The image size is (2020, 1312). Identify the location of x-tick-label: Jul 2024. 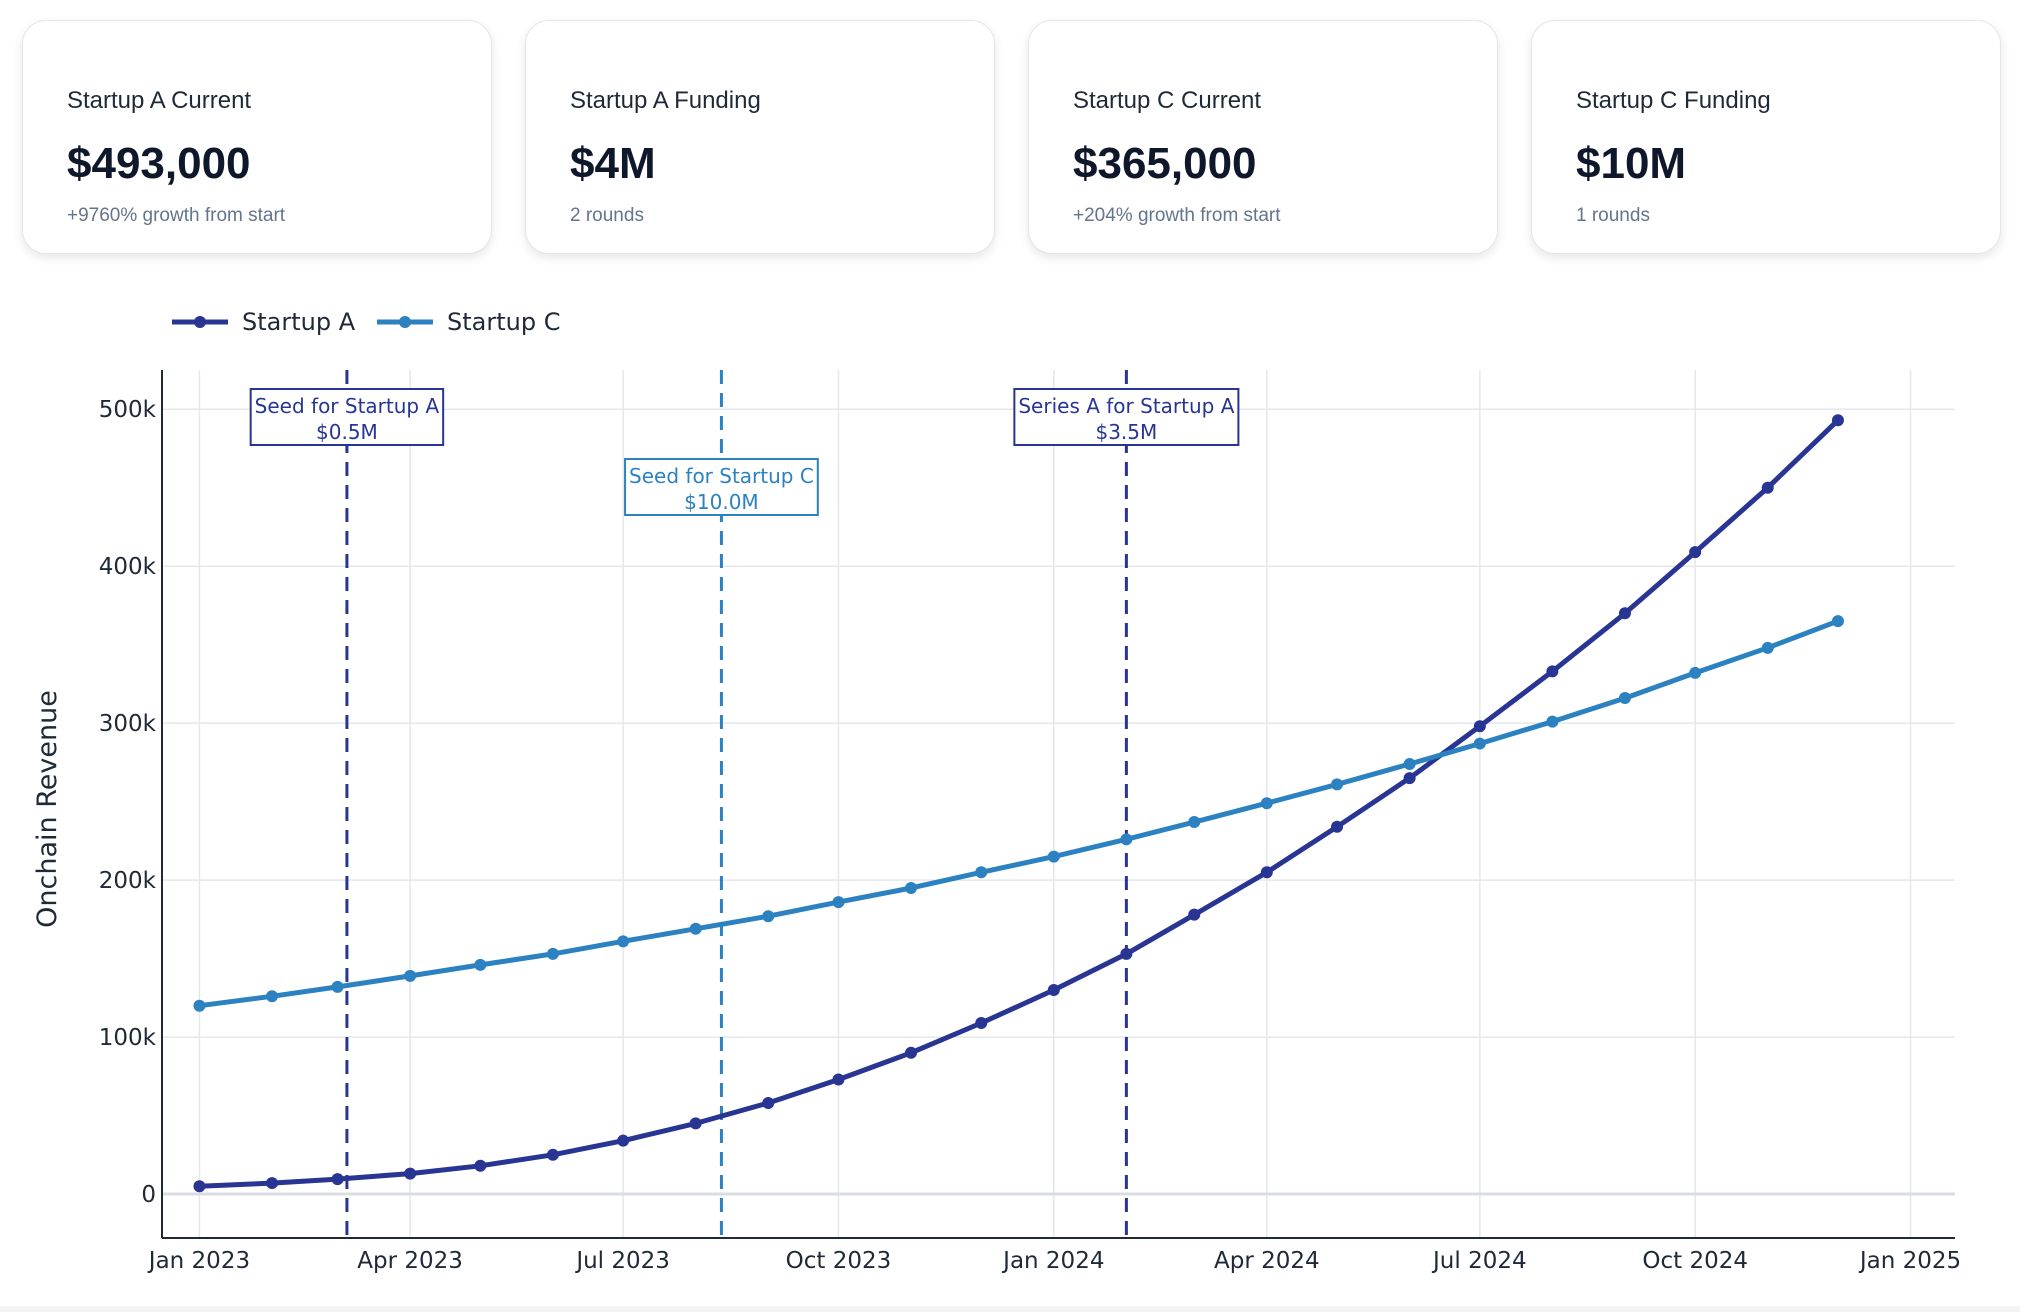
(1479, 1261).